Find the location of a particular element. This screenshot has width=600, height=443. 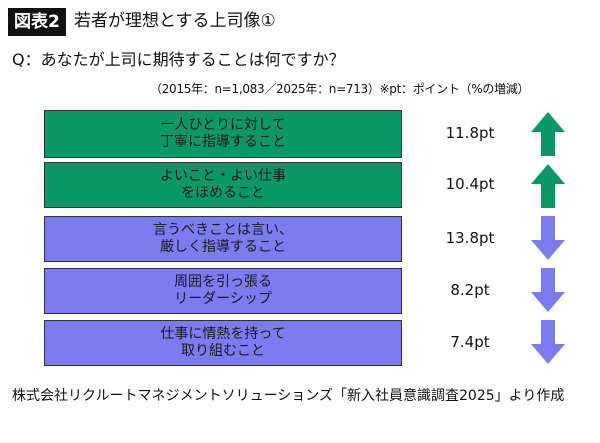

figure-badge: 図表2 is located at coordinates (37, 22).